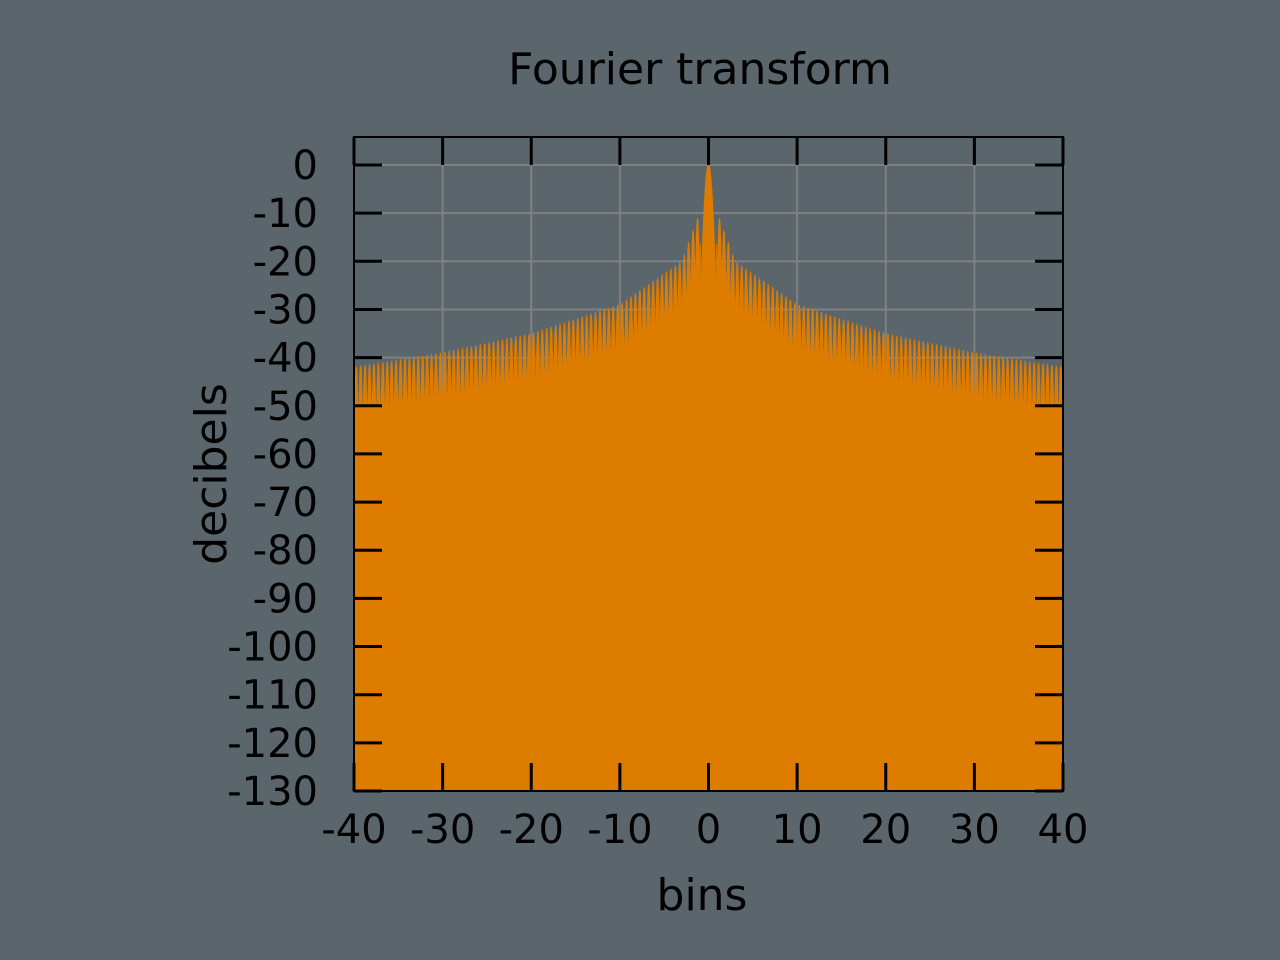 The height and width of the screenshot is (960, 1280). Describe the element at coordinates (305, 166) in the screenshot. I see `y-tick-label: 0` at that location.